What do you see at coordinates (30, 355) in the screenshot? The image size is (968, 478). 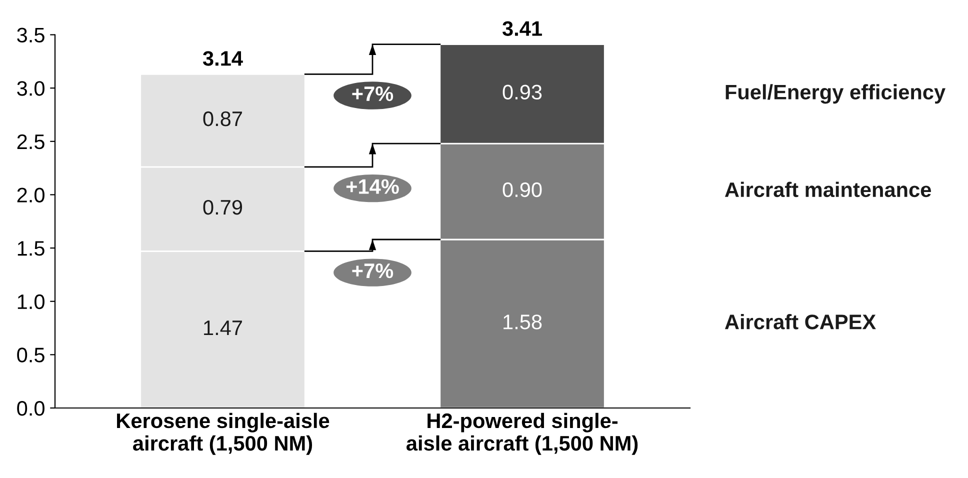 I see `y-tick-label: 0.5` at bounding box center [30, 355].